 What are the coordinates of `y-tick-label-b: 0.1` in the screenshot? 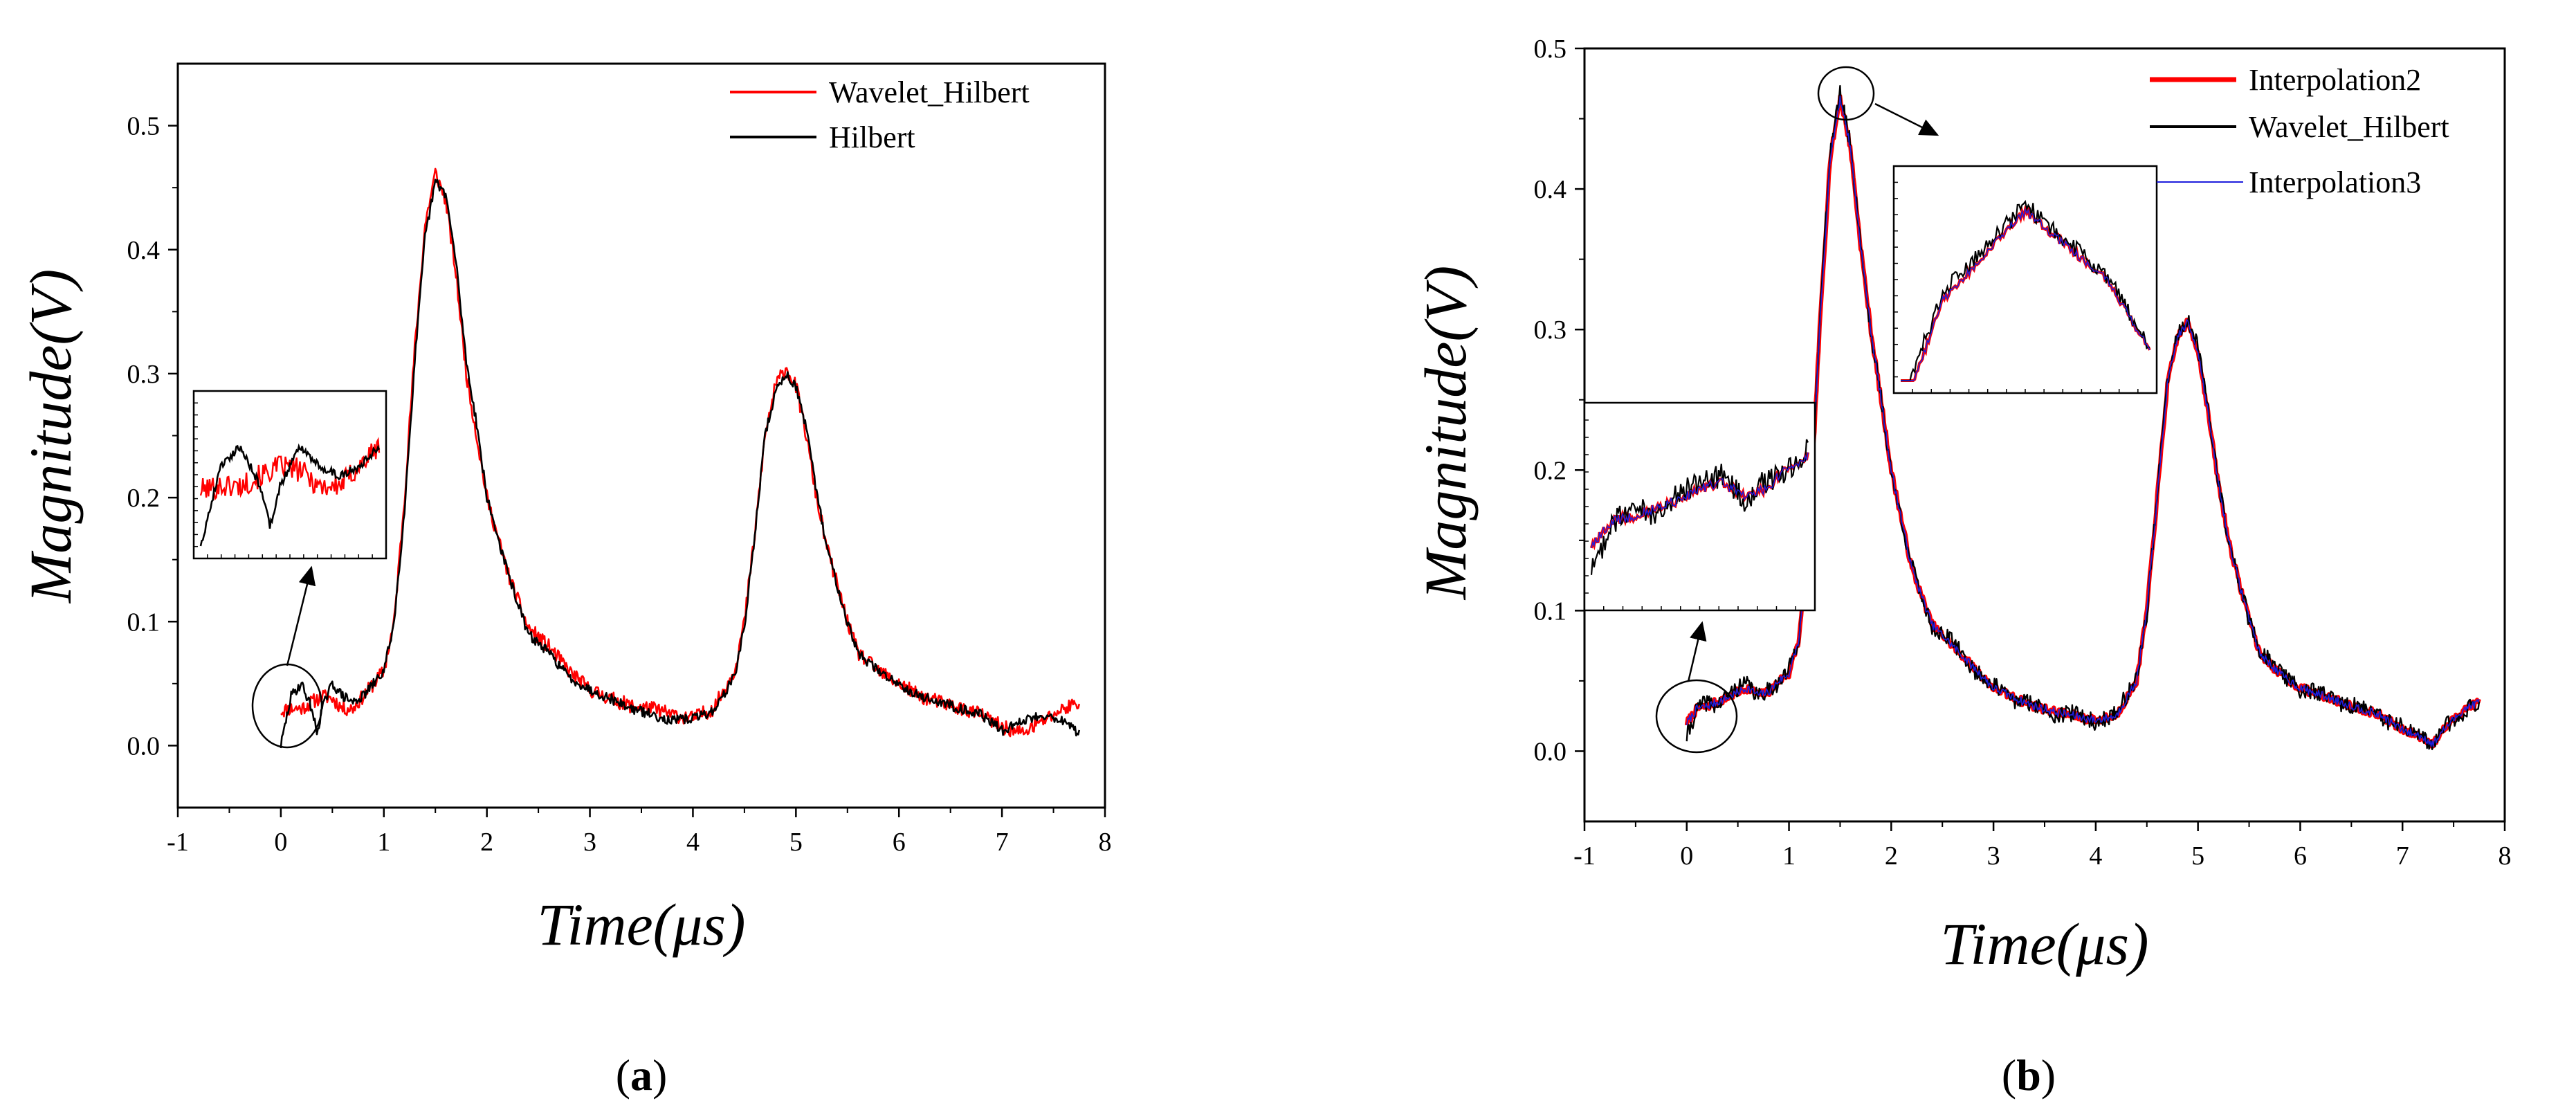 It's located at (1551, 611).